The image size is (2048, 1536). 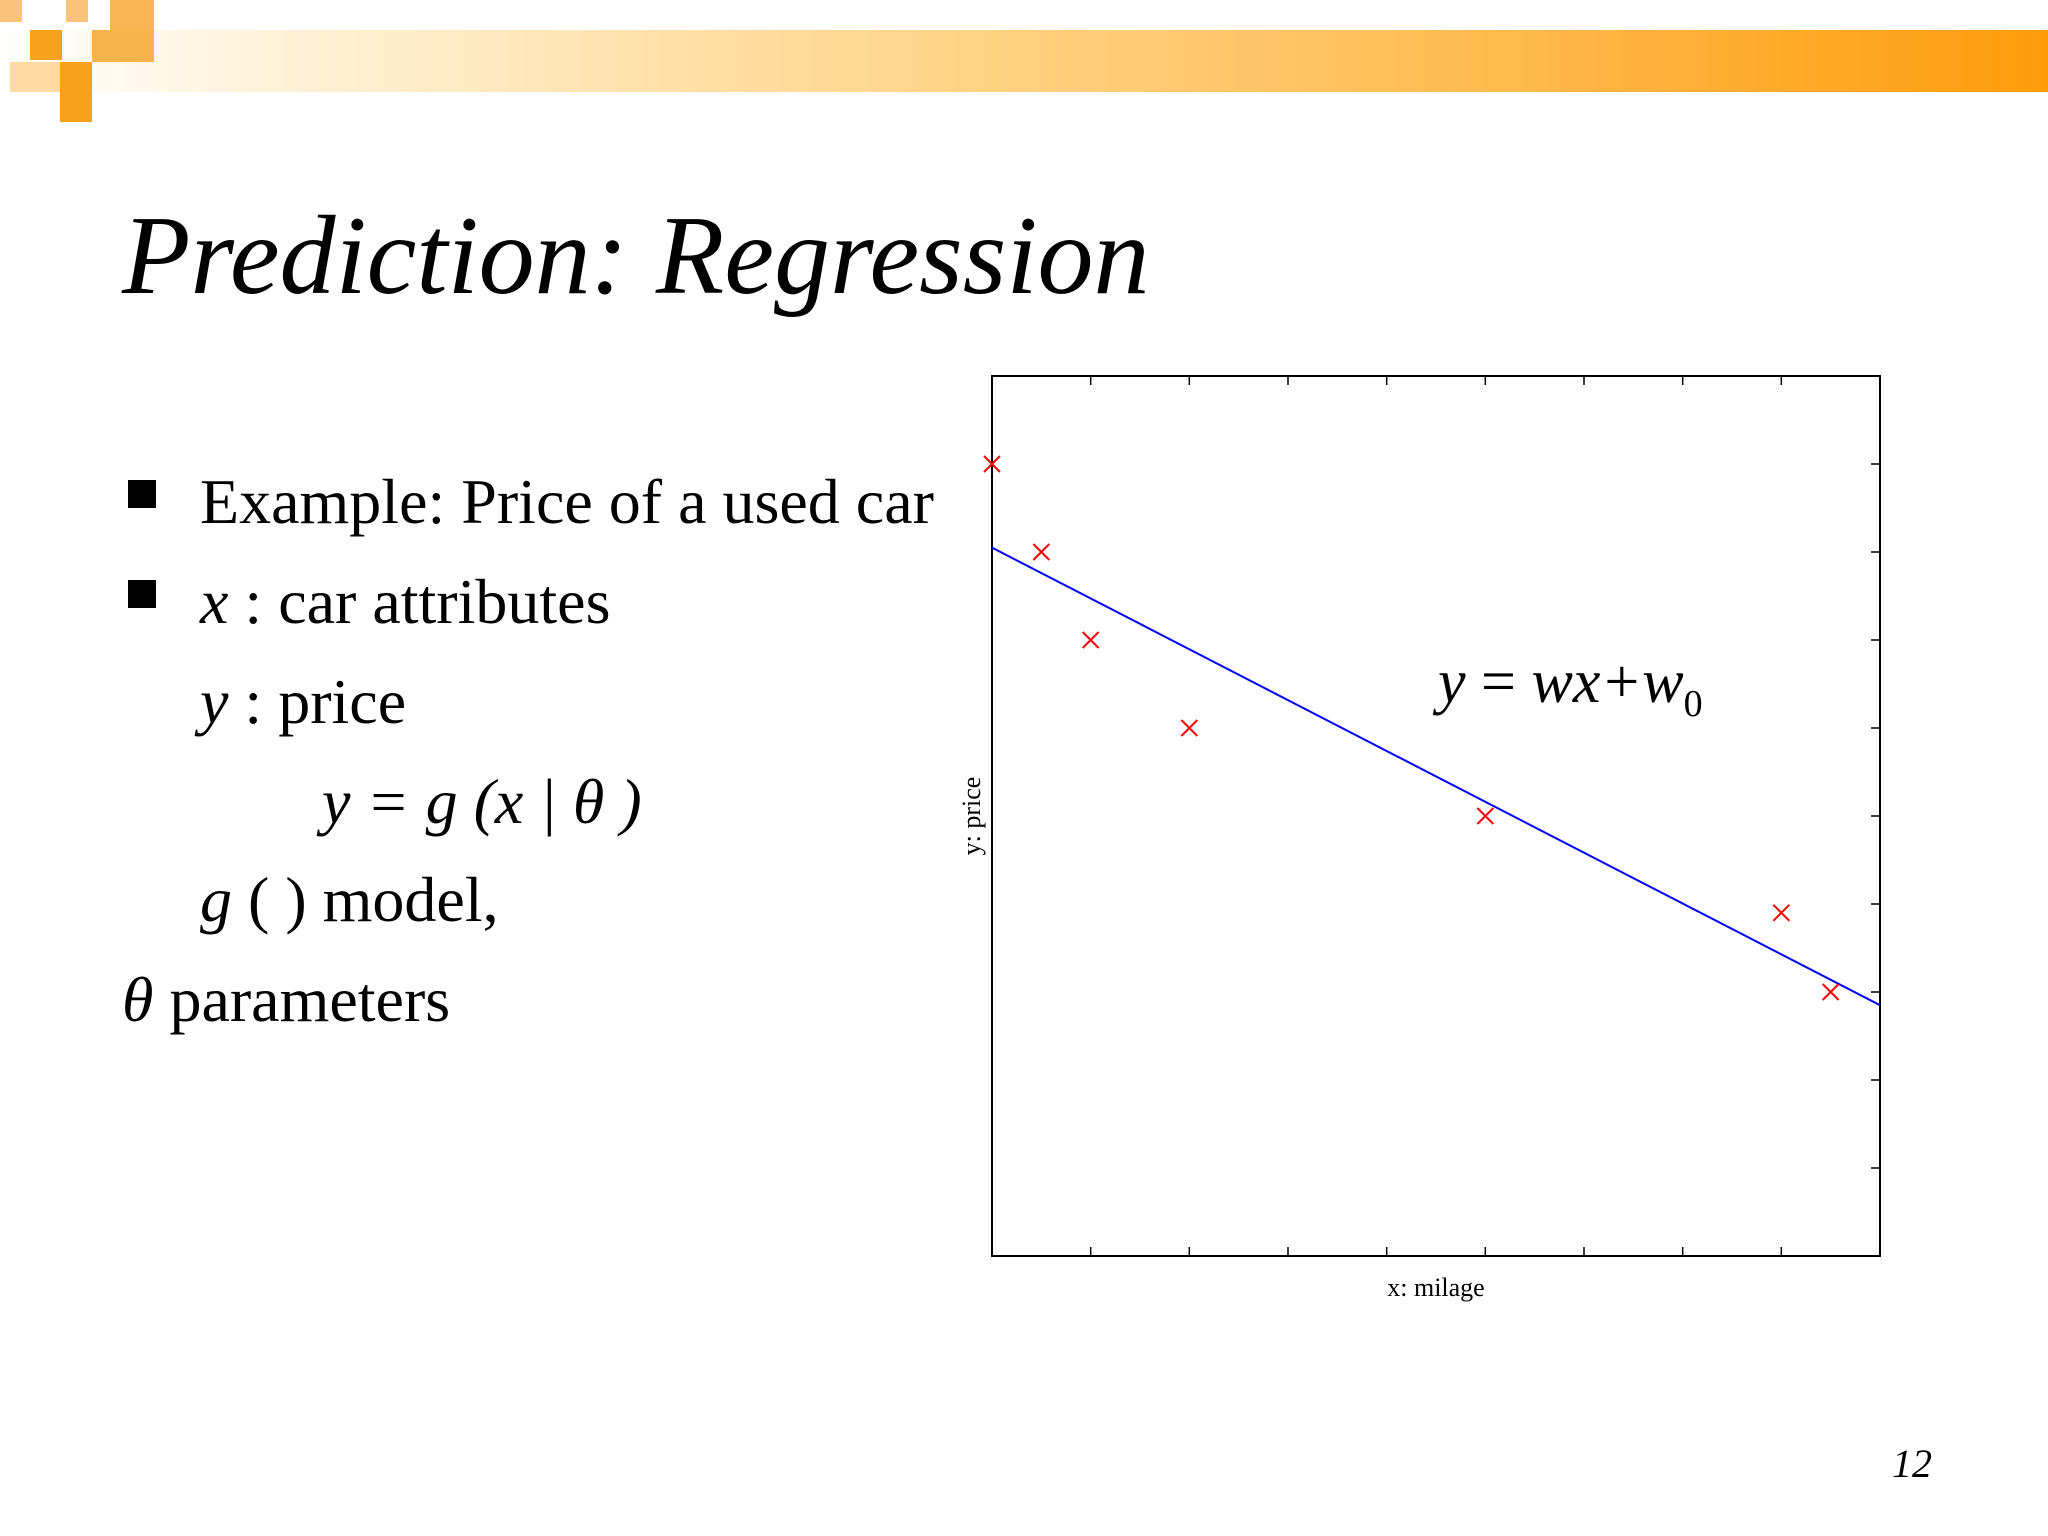 What do you see at coordinates (567, 501) in the screenshot?
I see `bullet-text-example: Example: Price of a used car` at bounding box center [567, 501].